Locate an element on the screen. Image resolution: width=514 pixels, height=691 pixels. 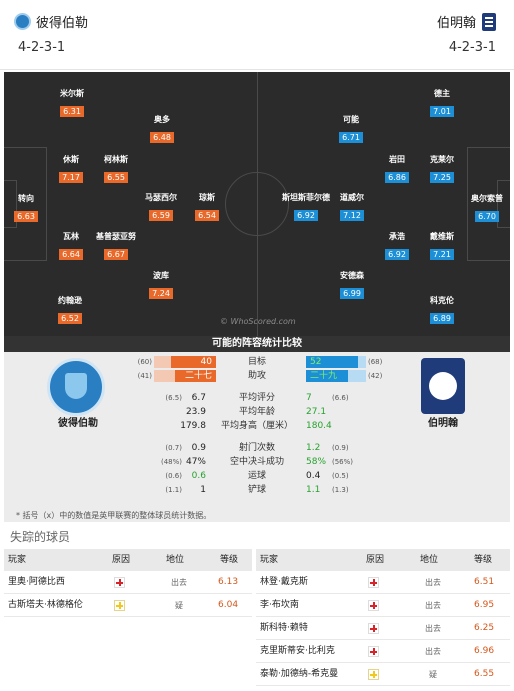
home-league-avg: (0.7) is located at coordinates (173, 448).